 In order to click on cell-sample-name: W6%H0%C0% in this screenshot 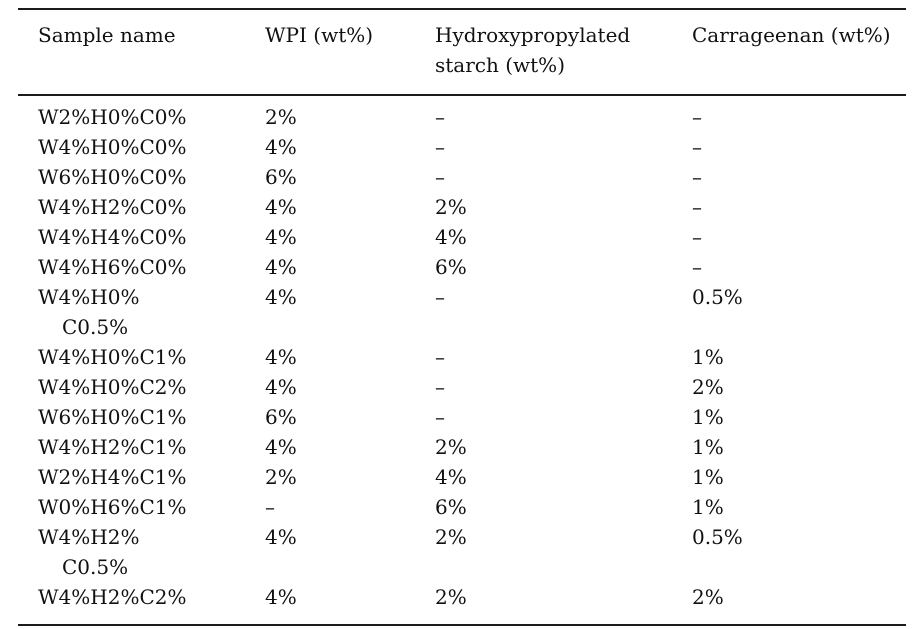, I will do `click(141, 177)`.